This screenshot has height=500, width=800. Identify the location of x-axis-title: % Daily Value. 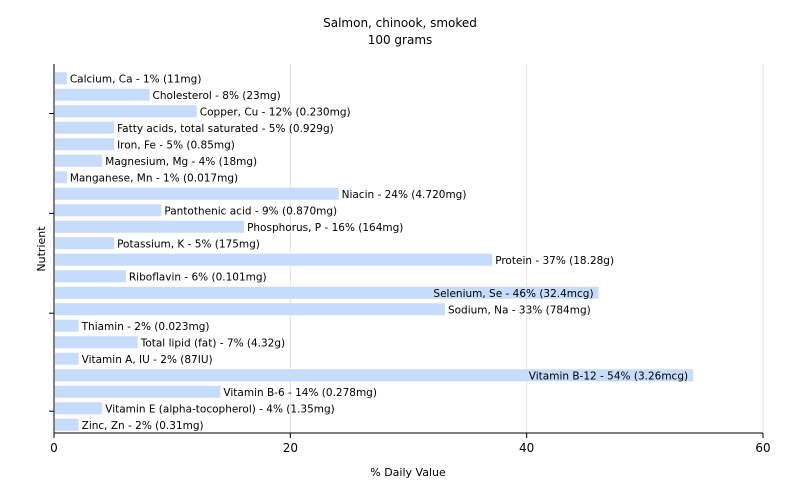
(408, 472).